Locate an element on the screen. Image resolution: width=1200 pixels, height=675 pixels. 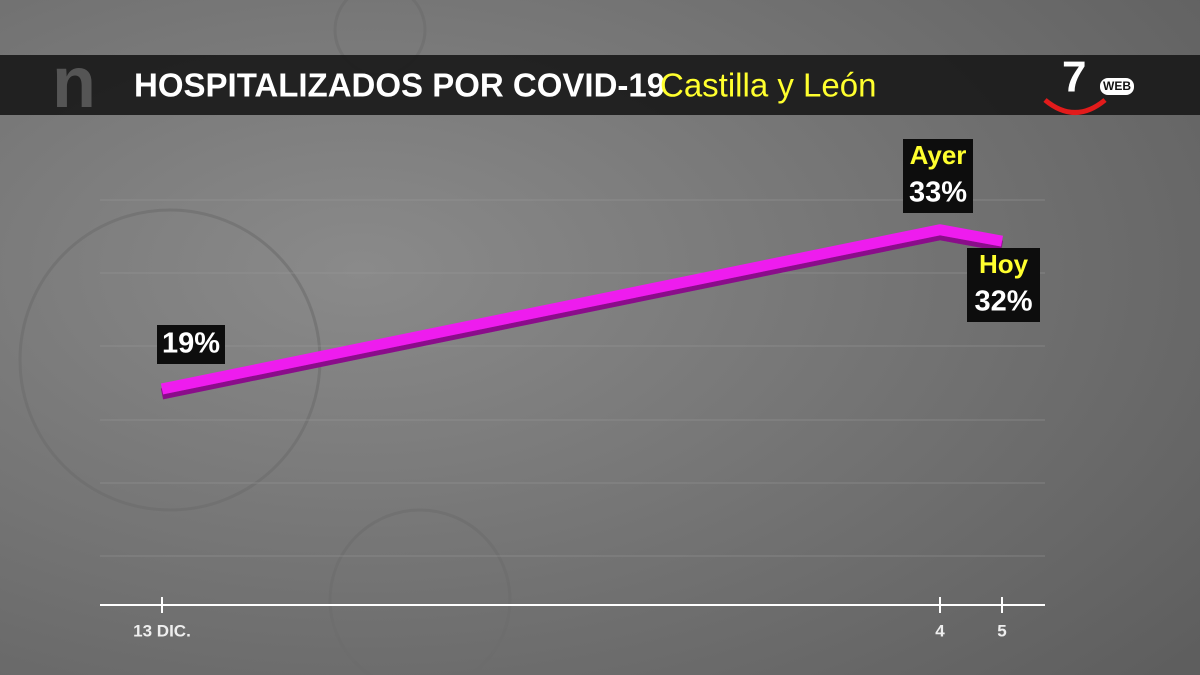
chart-title: HOSPITALIZADOS POR COVID-19 is located at coordinates (399, 85).